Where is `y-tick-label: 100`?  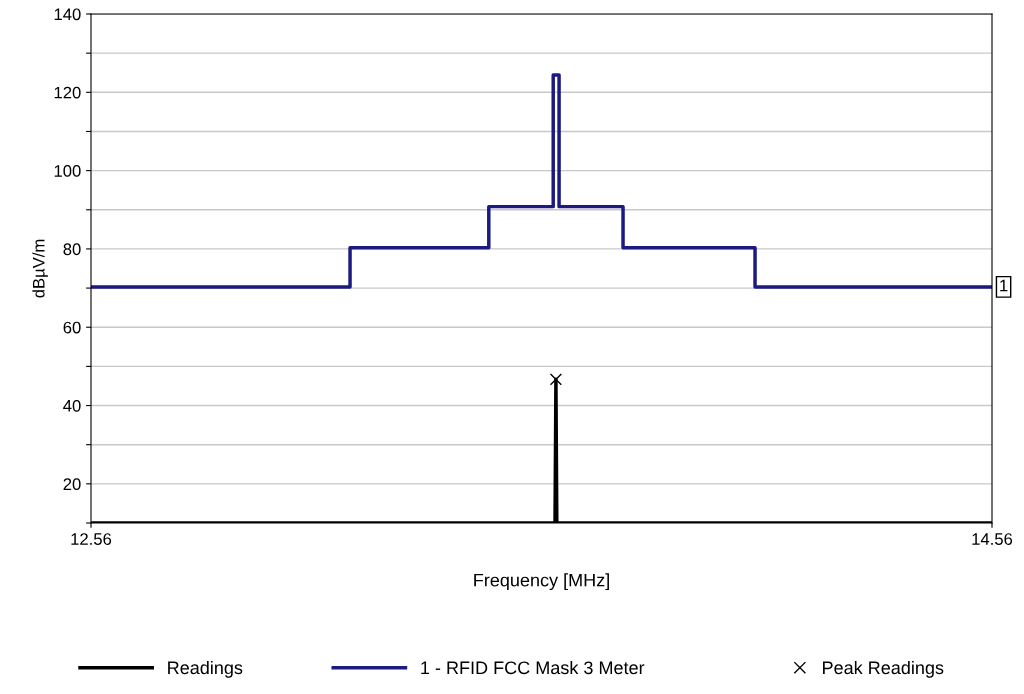 y-tick-label: 100 is located at coordinates (67, 171).